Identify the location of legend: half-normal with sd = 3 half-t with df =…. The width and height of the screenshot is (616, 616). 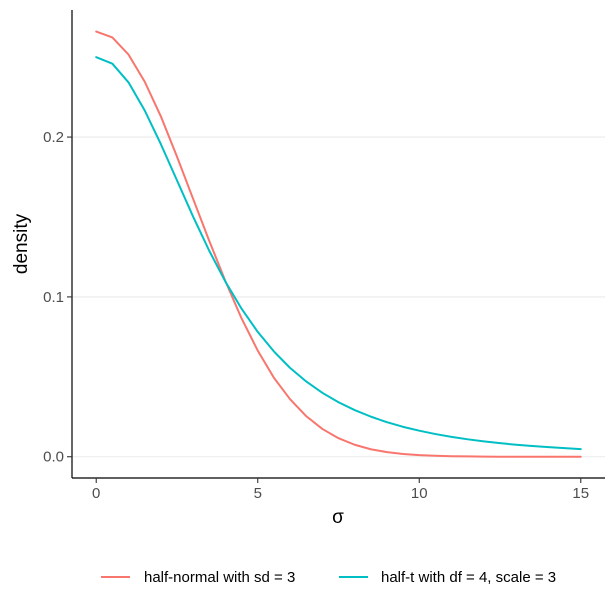
(328, 577).